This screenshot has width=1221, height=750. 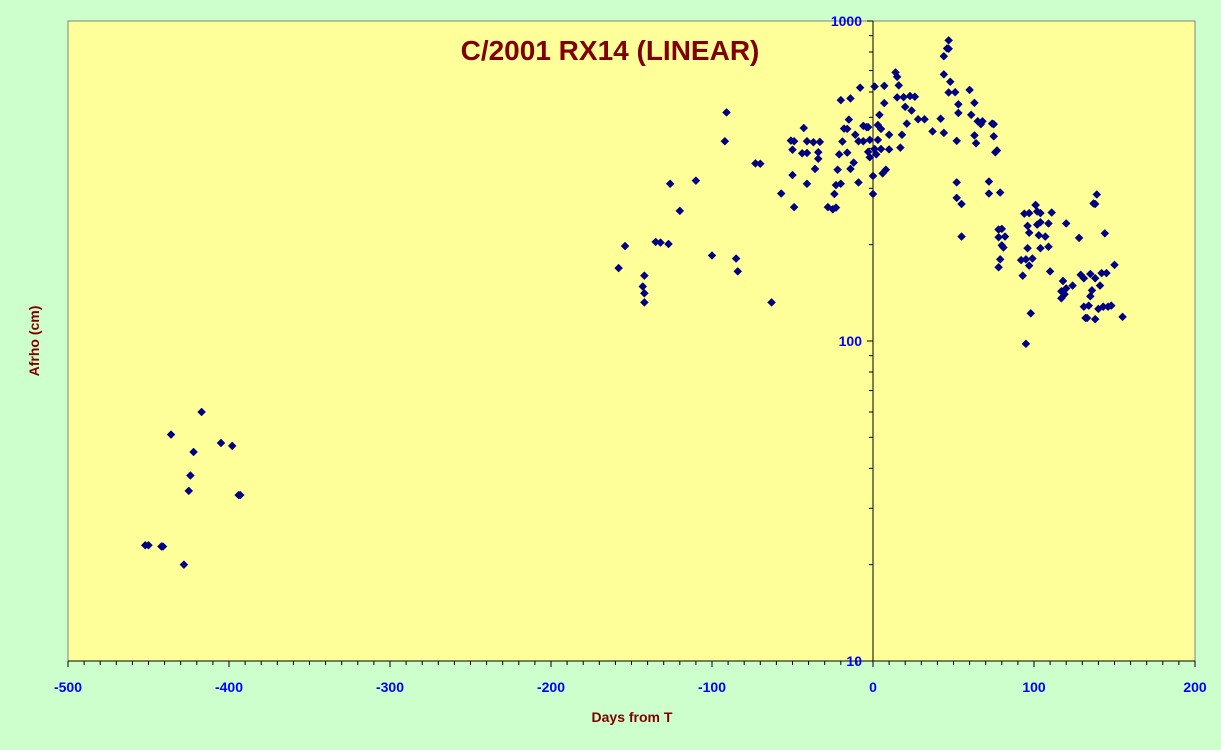 I want to click on y-tick-label: 10, so click(x=854, y=661).